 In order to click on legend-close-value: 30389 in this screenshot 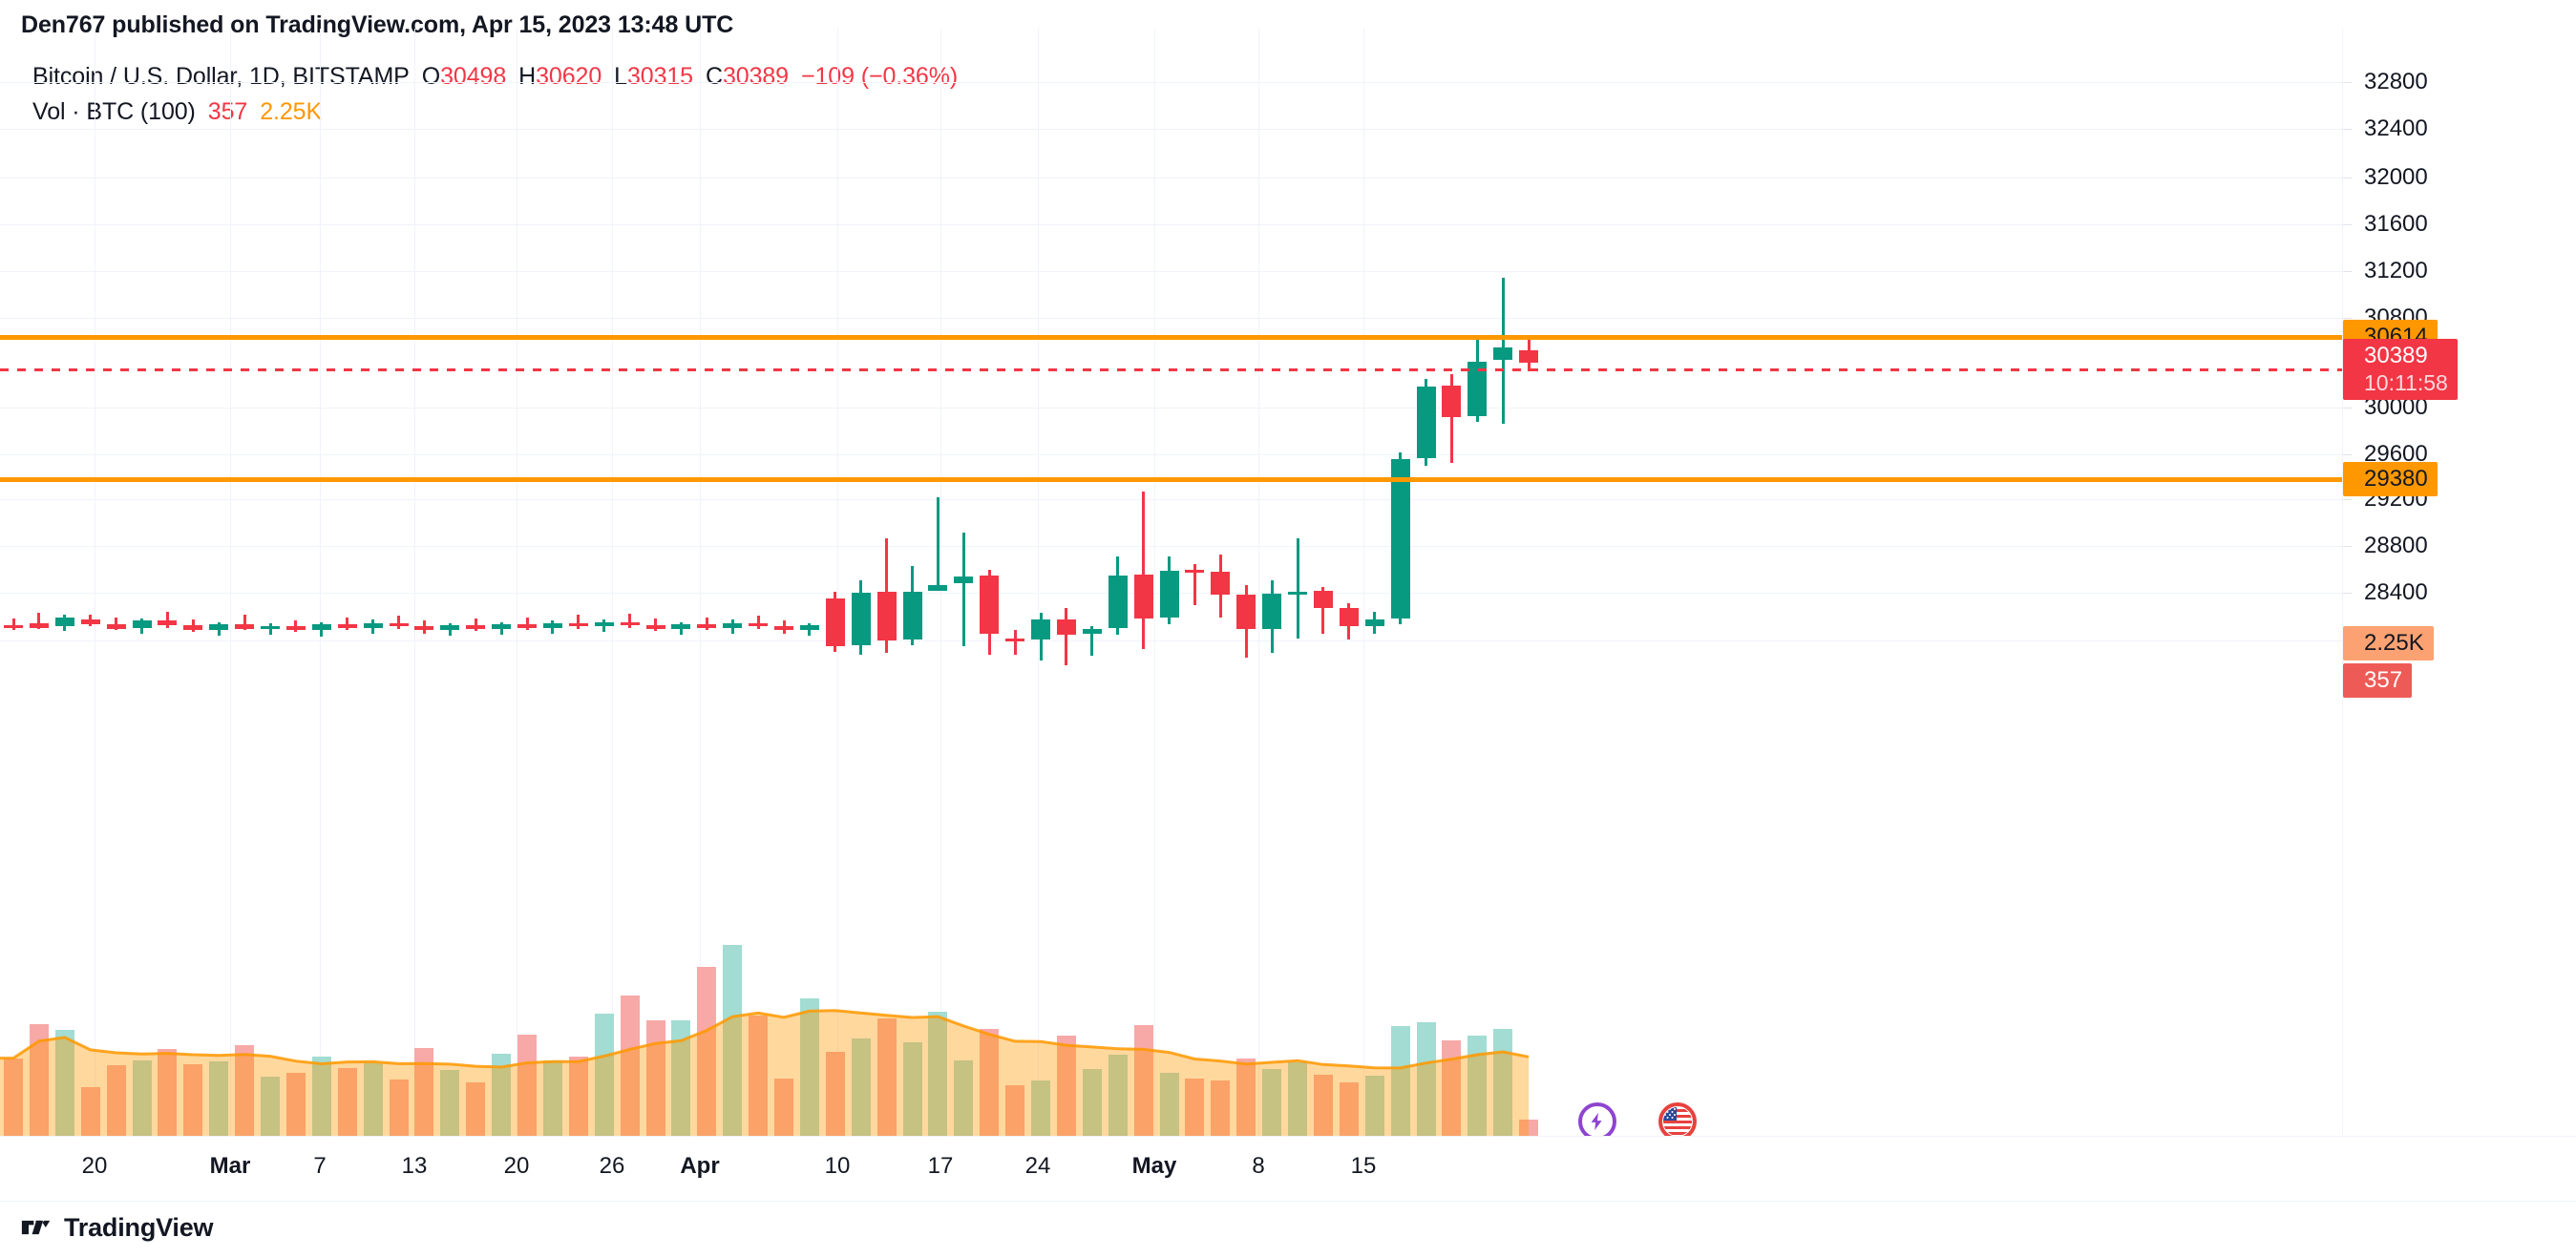, I will do `click(755, 77)`.